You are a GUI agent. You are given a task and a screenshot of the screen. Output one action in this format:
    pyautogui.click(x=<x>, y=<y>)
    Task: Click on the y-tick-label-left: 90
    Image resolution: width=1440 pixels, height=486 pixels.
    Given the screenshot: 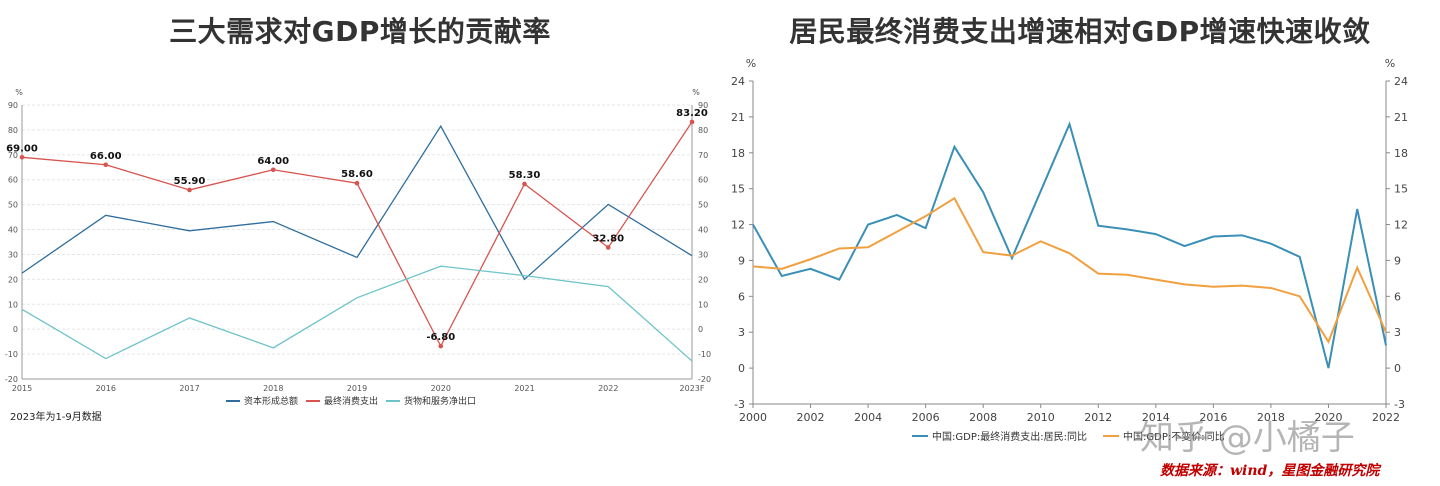 What is the action you would take?
    pyautogui.click(x=13, y=105)
    